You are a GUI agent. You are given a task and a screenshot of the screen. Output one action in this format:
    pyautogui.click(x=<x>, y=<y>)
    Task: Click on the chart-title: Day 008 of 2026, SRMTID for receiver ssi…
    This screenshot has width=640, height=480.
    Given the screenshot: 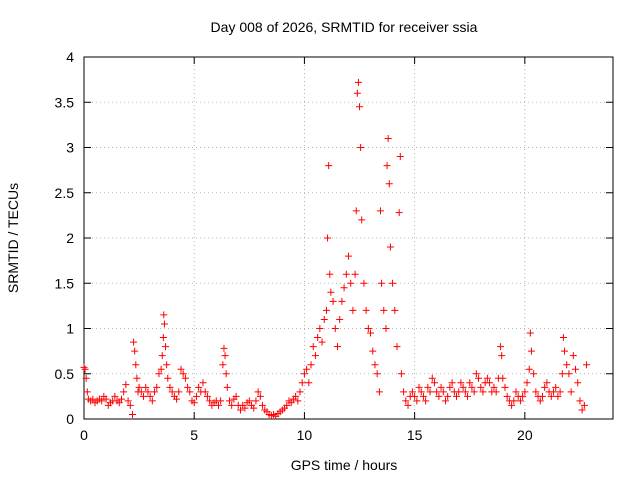 What is the action you would take?
    pyautogui.click(x=344, y=27)
    